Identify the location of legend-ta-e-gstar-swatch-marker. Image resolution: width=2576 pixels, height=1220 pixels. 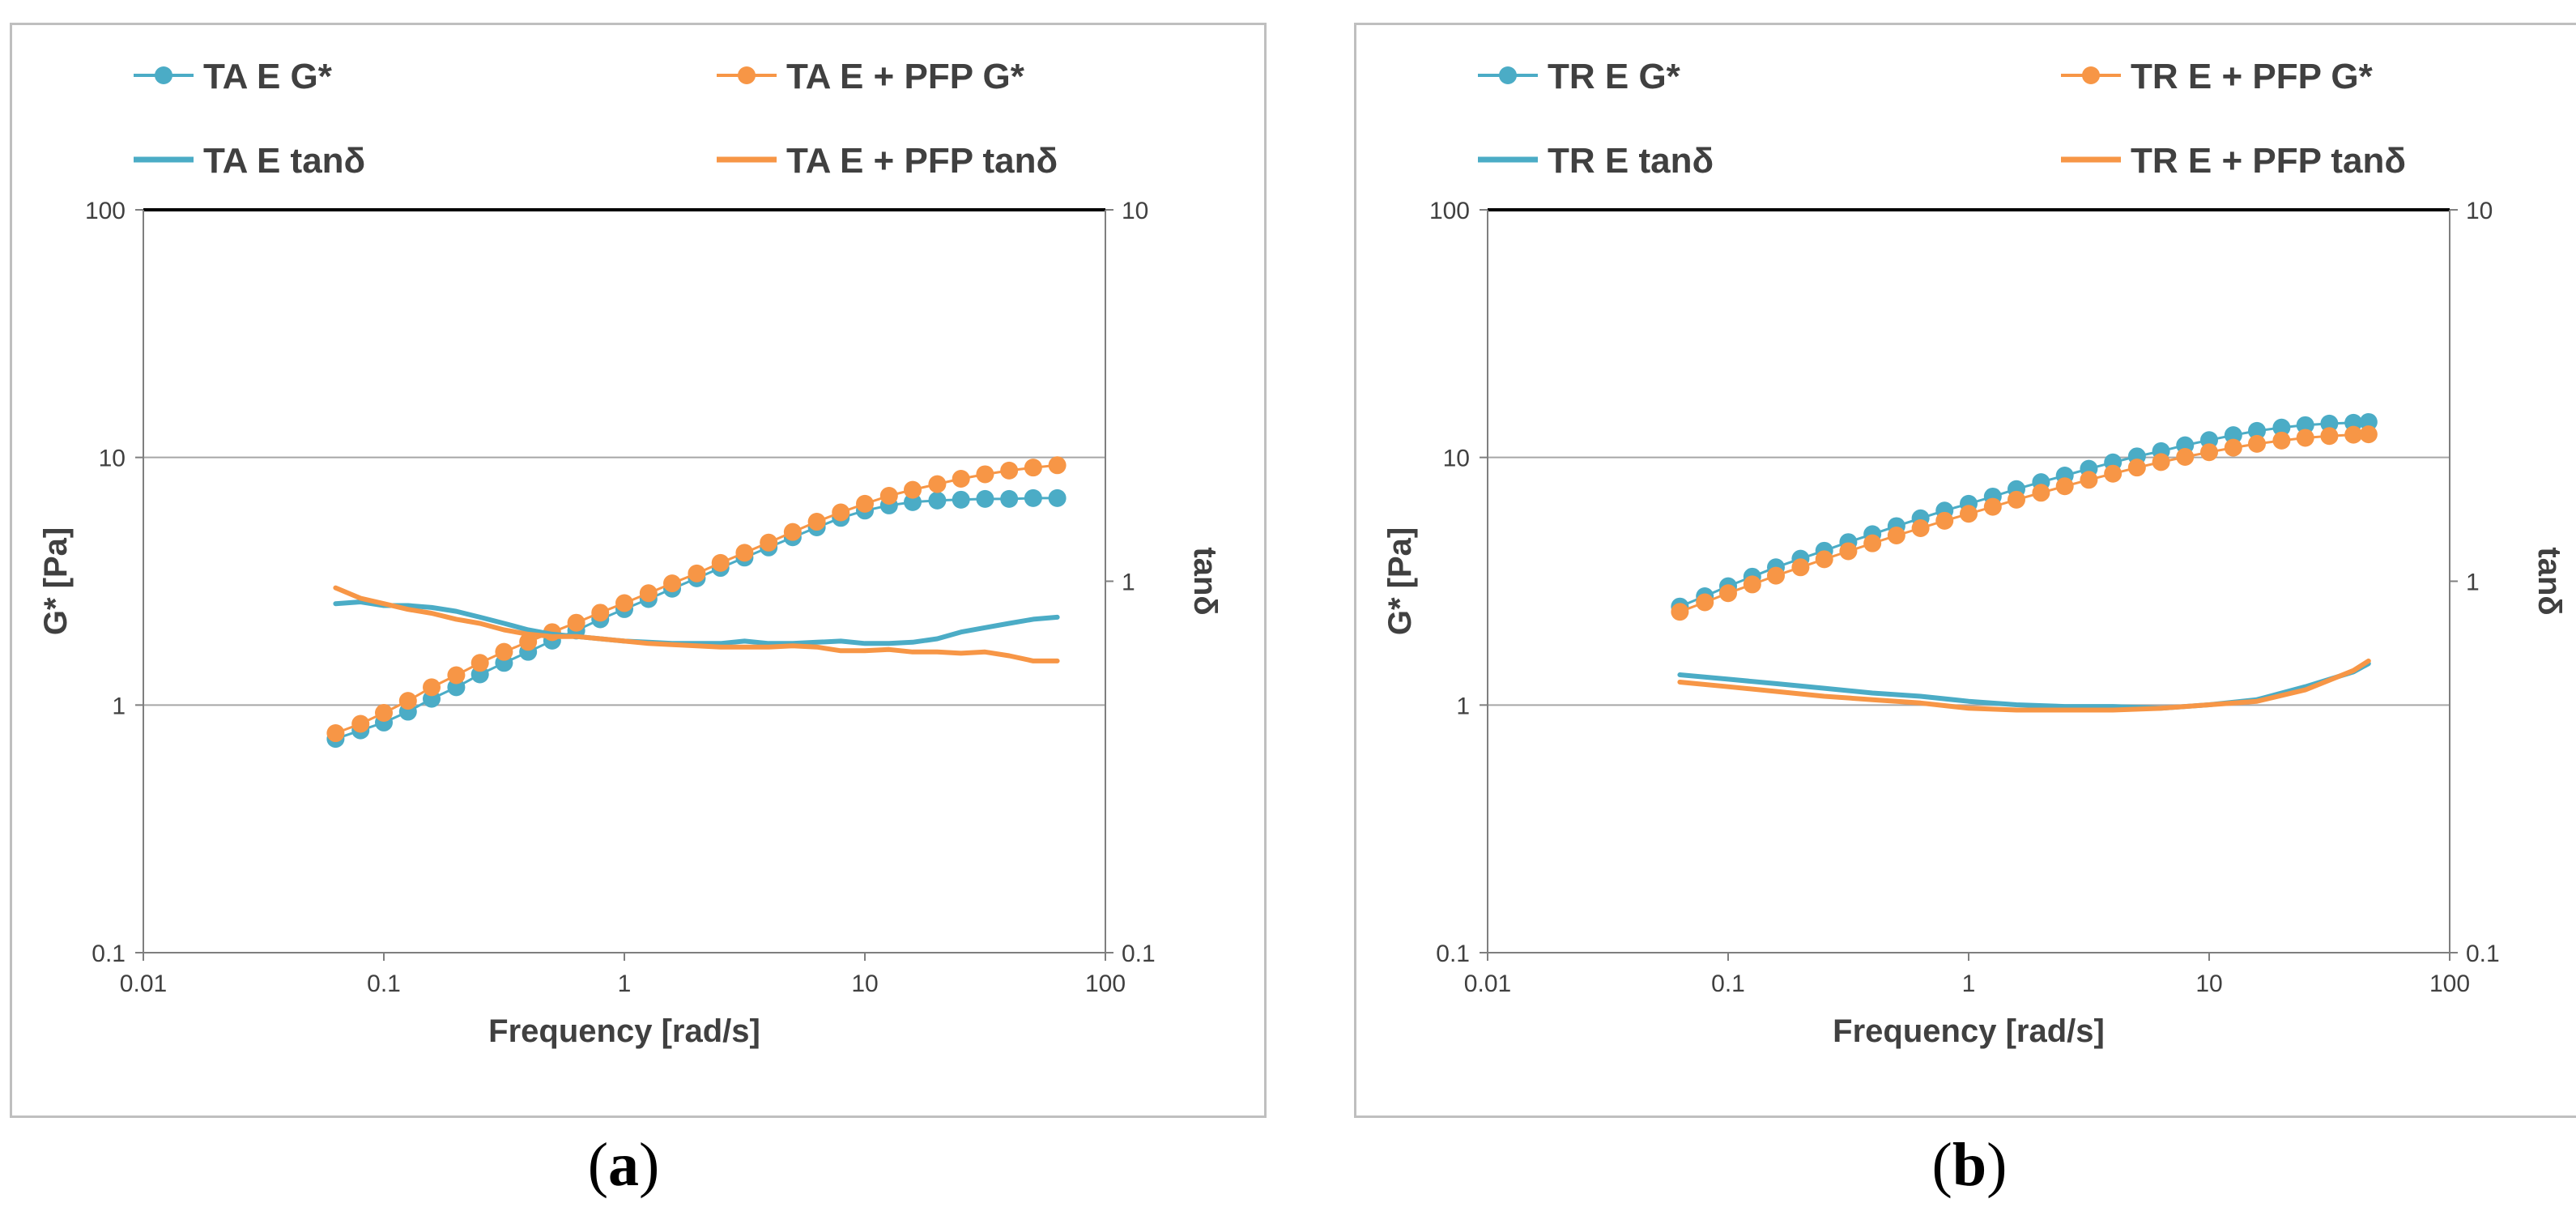
(163, 75).